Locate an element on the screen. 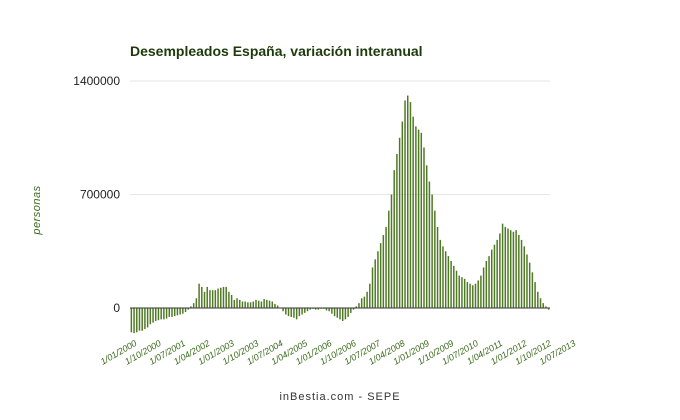  y-tick-label: 1400000 is located at coordinates (96, 81).